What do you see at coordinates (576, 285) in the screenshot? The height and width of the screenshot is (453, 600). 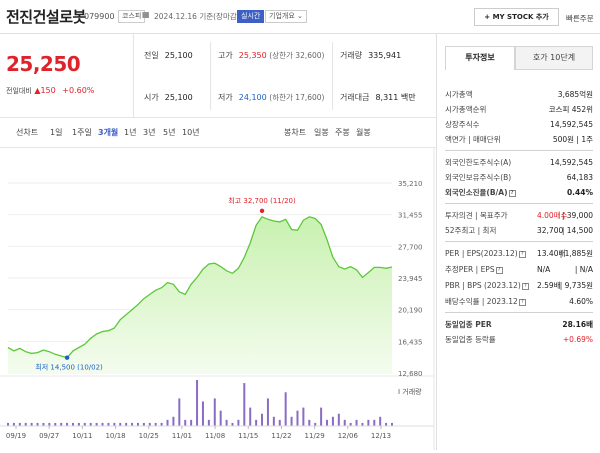 I see `info-value: | 9,735원` at bounding box center [576, 285].